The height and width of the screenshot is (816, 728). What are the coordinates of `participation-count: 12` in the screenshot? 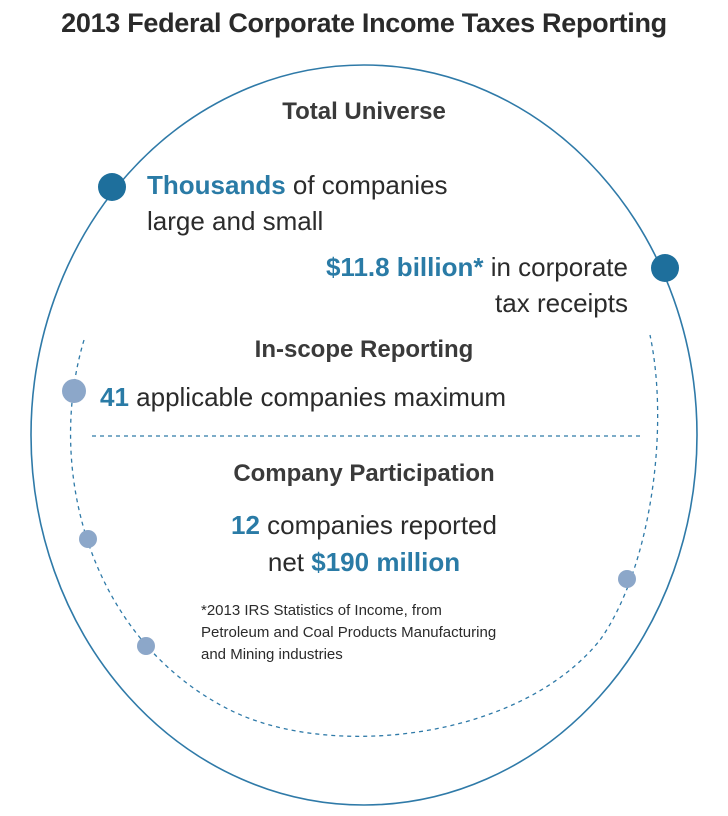 It's located at (245, 525).